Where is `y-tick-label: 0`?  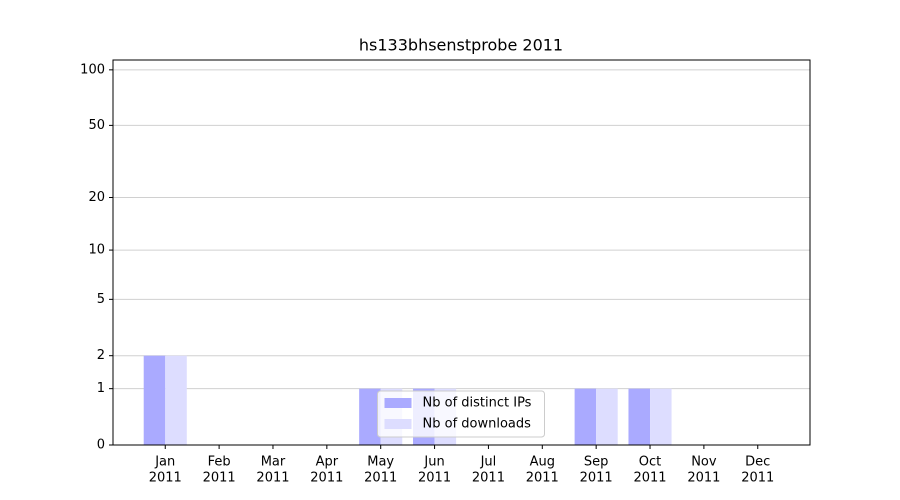
y-tick-label: 0 is located at coordinates (101, 445).